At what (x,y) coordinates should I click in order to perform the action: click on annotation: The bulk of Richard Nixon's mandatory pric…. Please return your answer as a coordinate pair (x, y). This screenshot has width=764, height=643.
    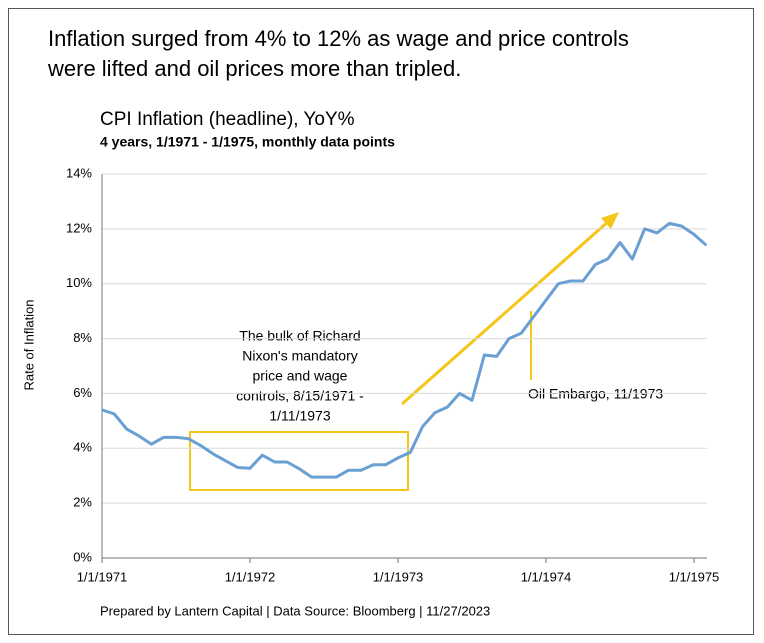
    Looking at the image, I should click on (300, 376).